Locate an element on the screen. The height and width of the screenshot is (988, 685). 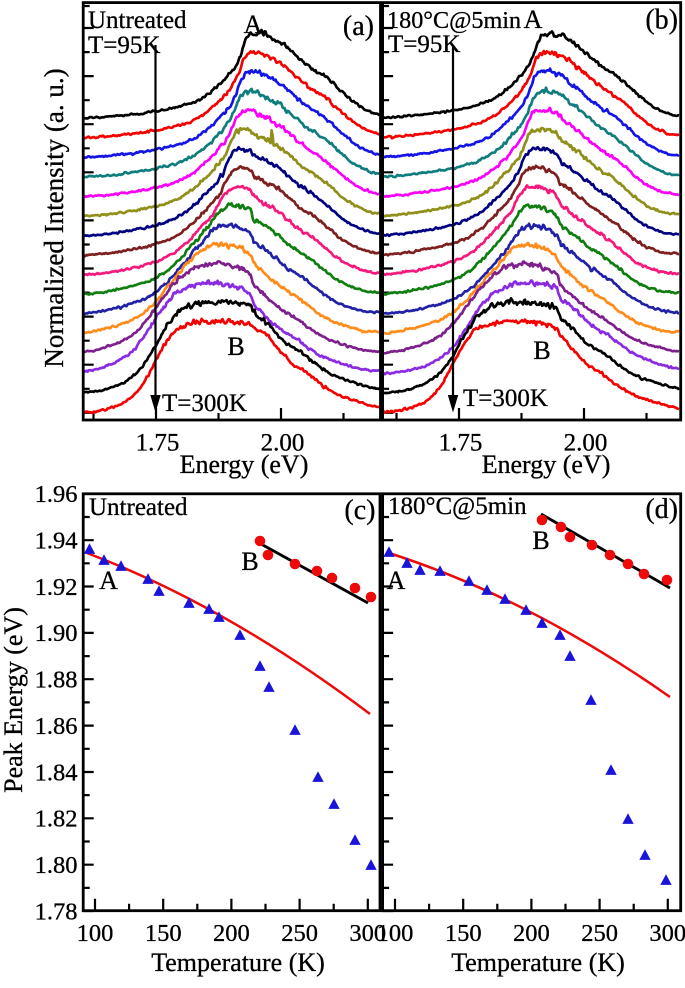
svg-text: 1.78 is located at coordinates (56, 911).